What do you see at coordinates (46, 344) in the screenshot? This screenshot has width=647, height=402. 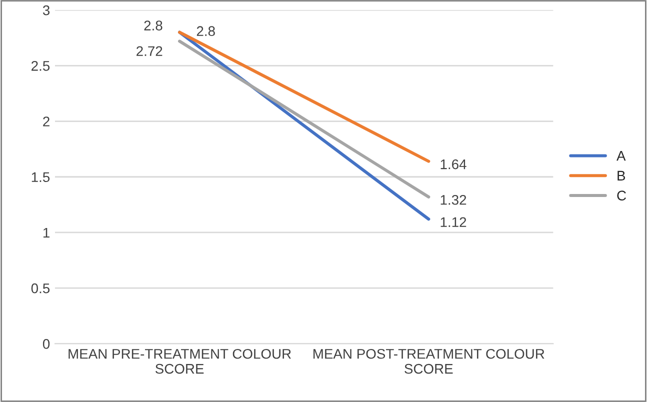 I see `y-tick-label: 0` at bounding box center [46, 344].